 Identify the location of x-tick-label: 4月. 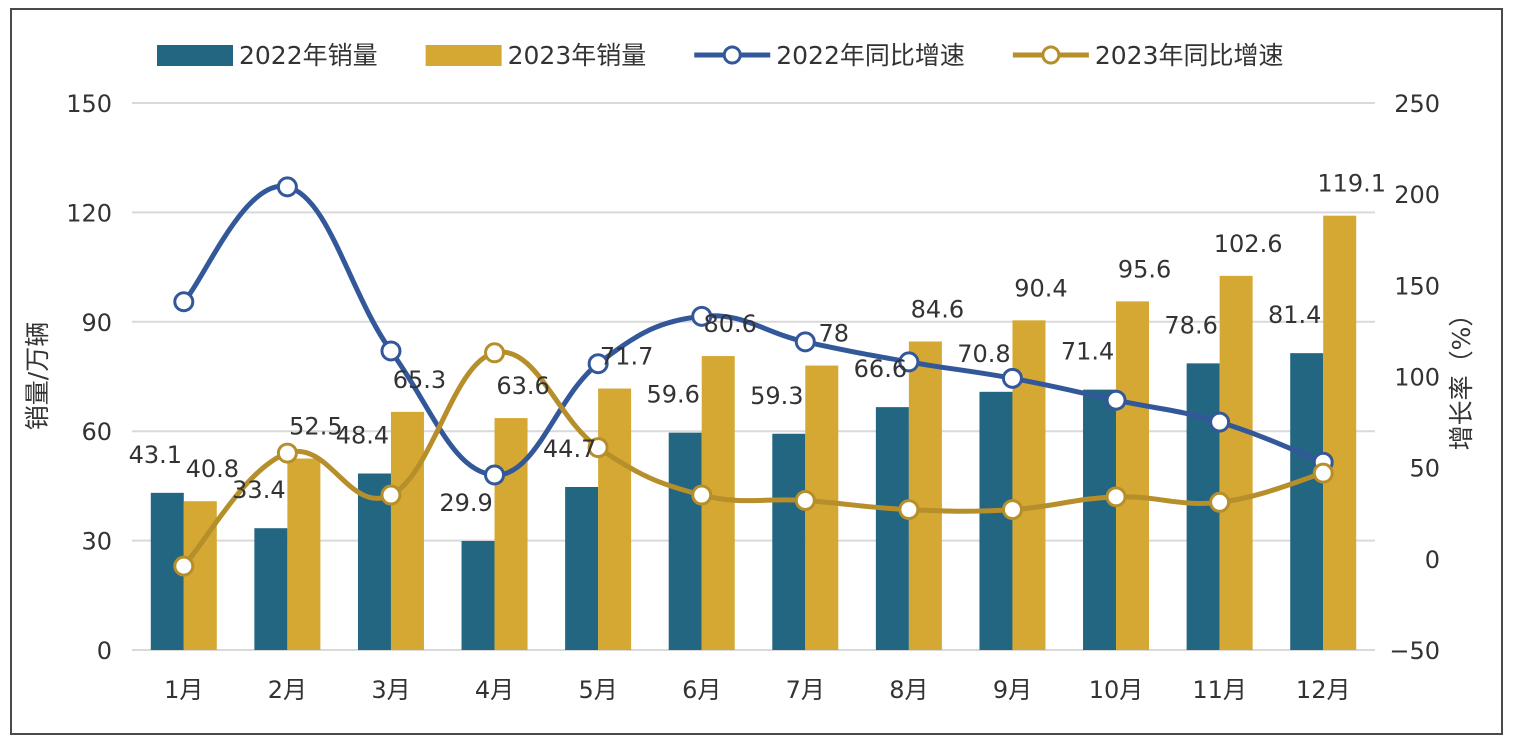
(494, 690).